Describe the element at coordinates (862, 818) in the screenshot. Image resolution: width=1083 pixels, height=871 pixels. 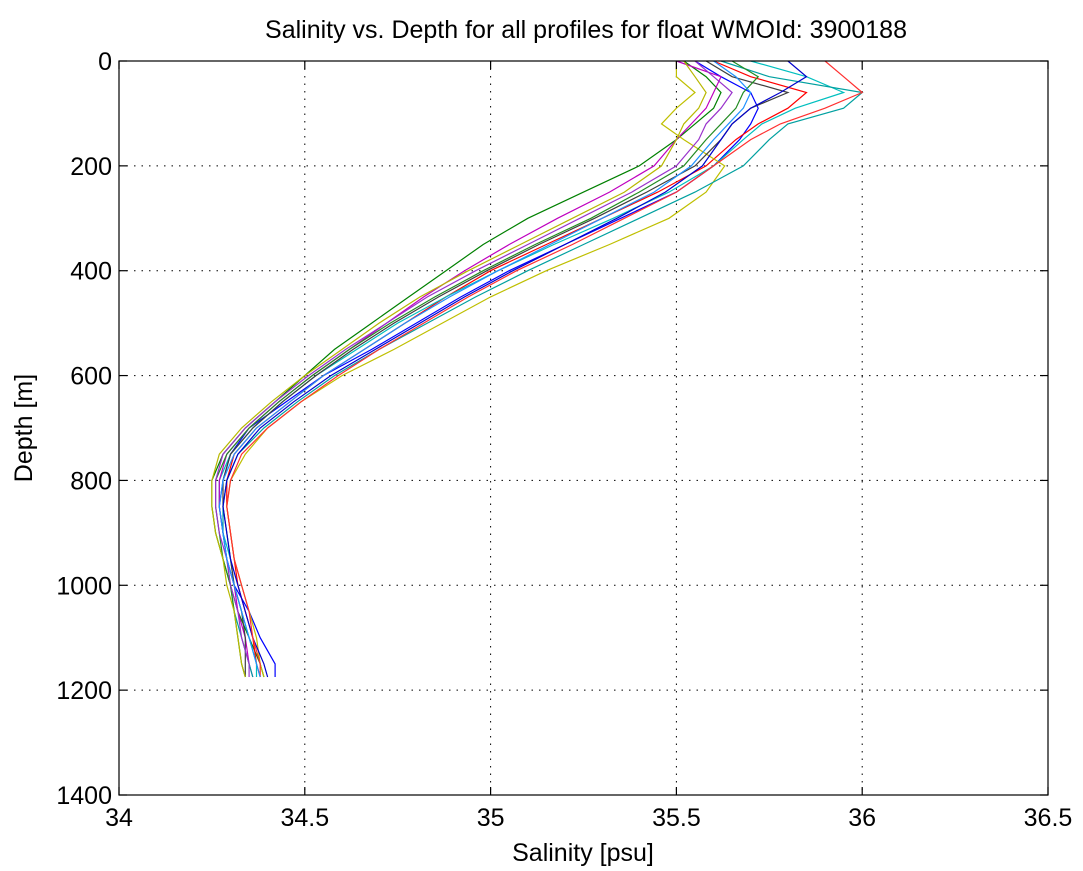
I see `x-tick-label: 36` at that location.